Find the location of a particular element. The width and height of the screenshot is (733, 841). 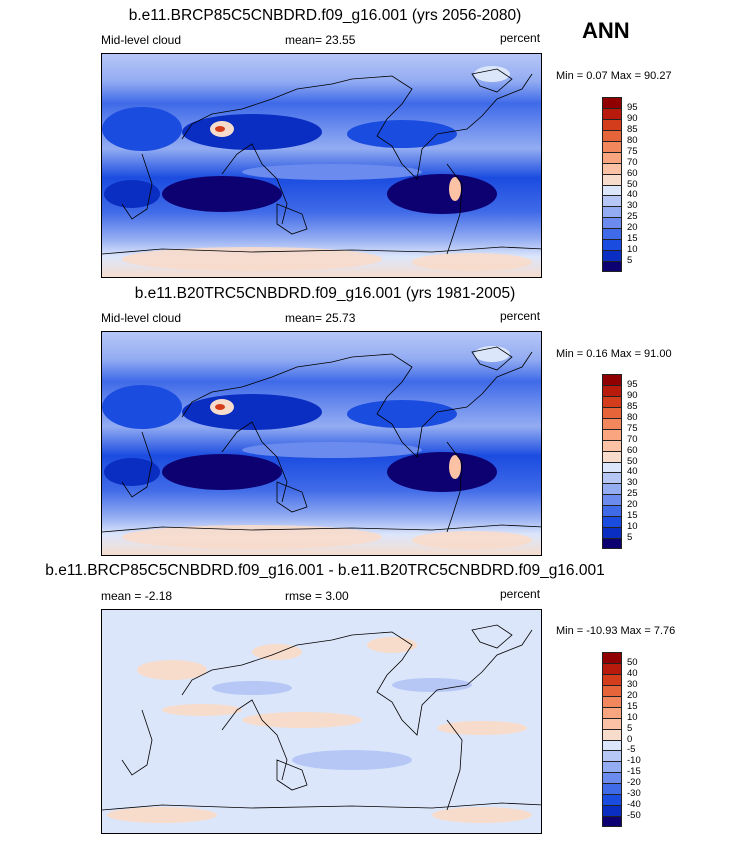

colorbar-tick-label: 70 is located at coordinates (632, 162).